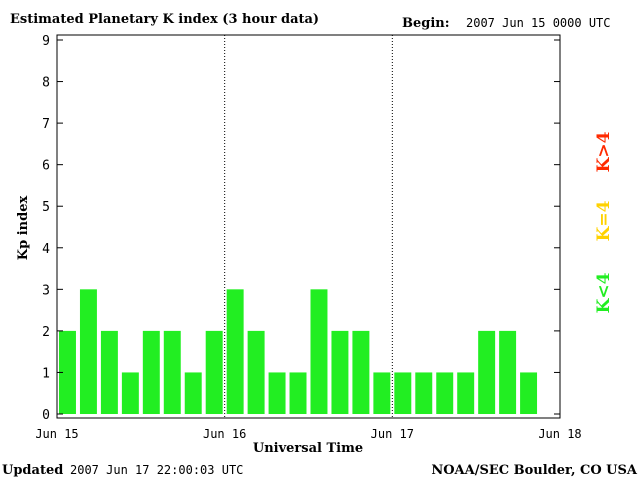 This screenshot has height=480, width=640. I want to click on y-tick-label: 3, so click(46, 290).